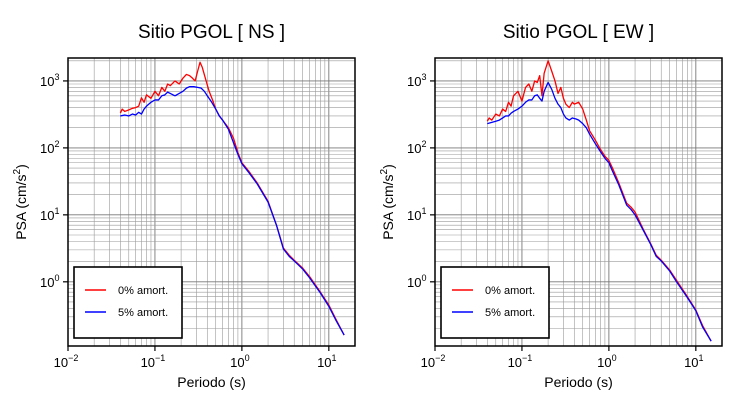 The image size is (730, 400). Describe the element at coordinates (211, 32) in the screenshot. I see `chart-title: Sitio PGOL [ NS ]` at that location.